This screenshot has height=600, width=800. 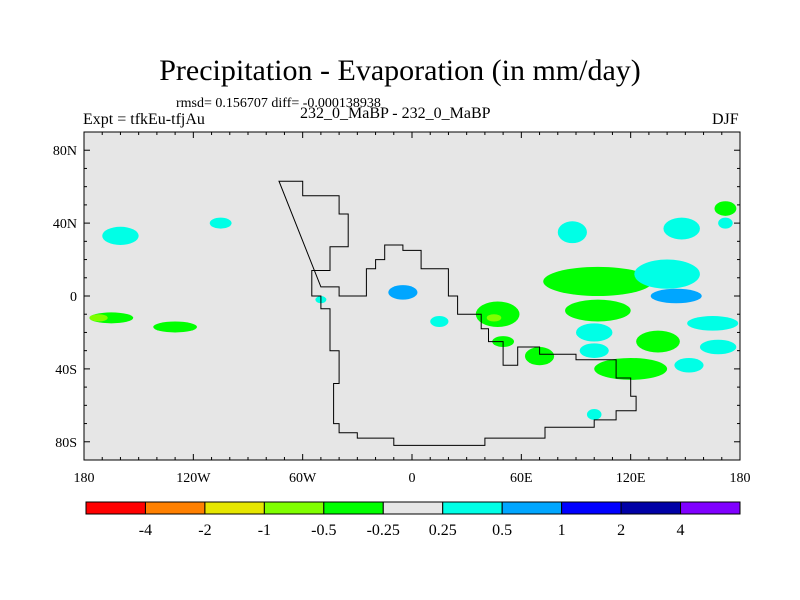 What do you see at coordinates (621, 530) in the screenshot?
I see `colorbar-label: 2` at bounding box center [621, 530].